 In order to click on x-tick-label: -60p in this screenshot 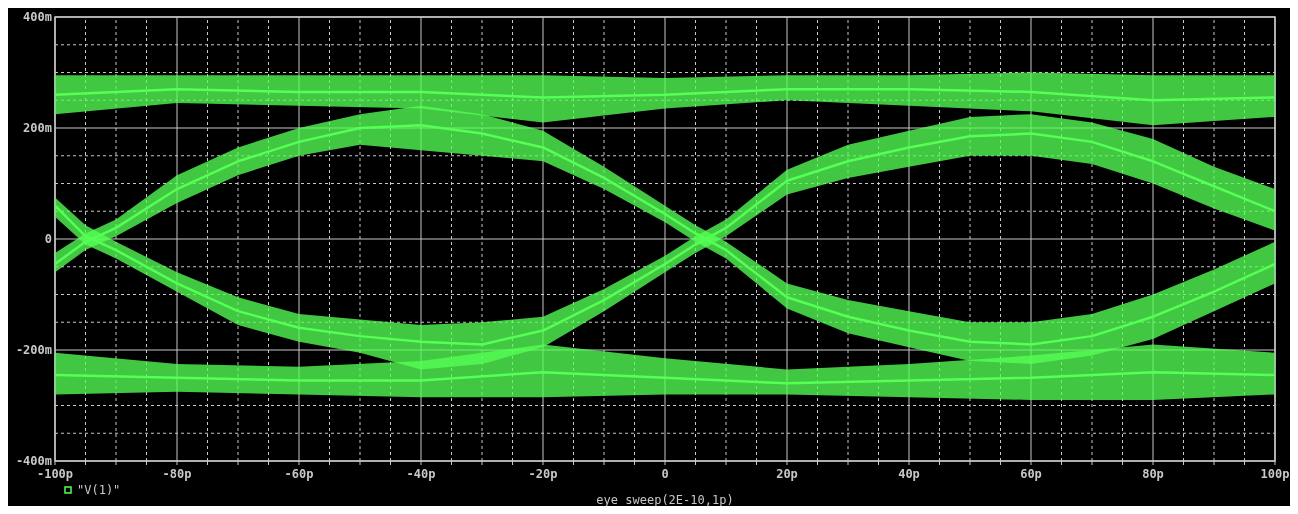, I will do `click(299, 474)`.